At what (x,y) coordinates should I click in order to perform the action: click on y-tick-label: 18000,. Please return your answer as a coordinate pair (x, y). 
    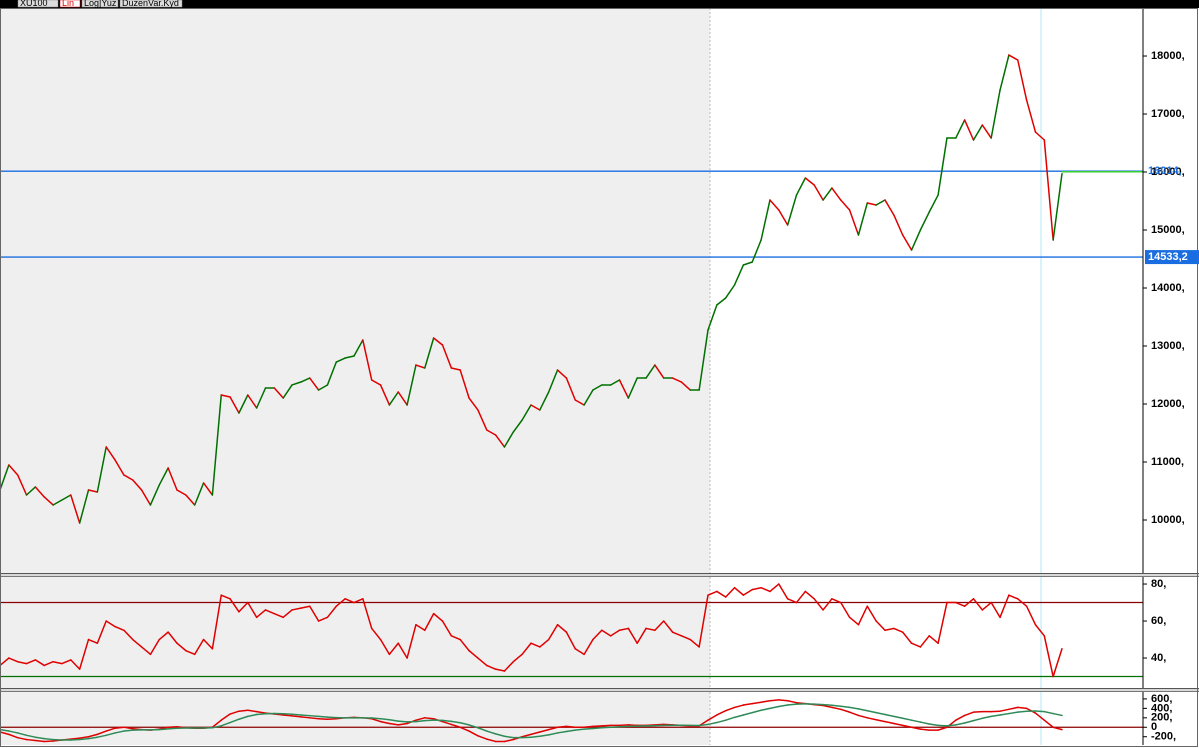
    Looking at the image, I should click on (1168, 56).